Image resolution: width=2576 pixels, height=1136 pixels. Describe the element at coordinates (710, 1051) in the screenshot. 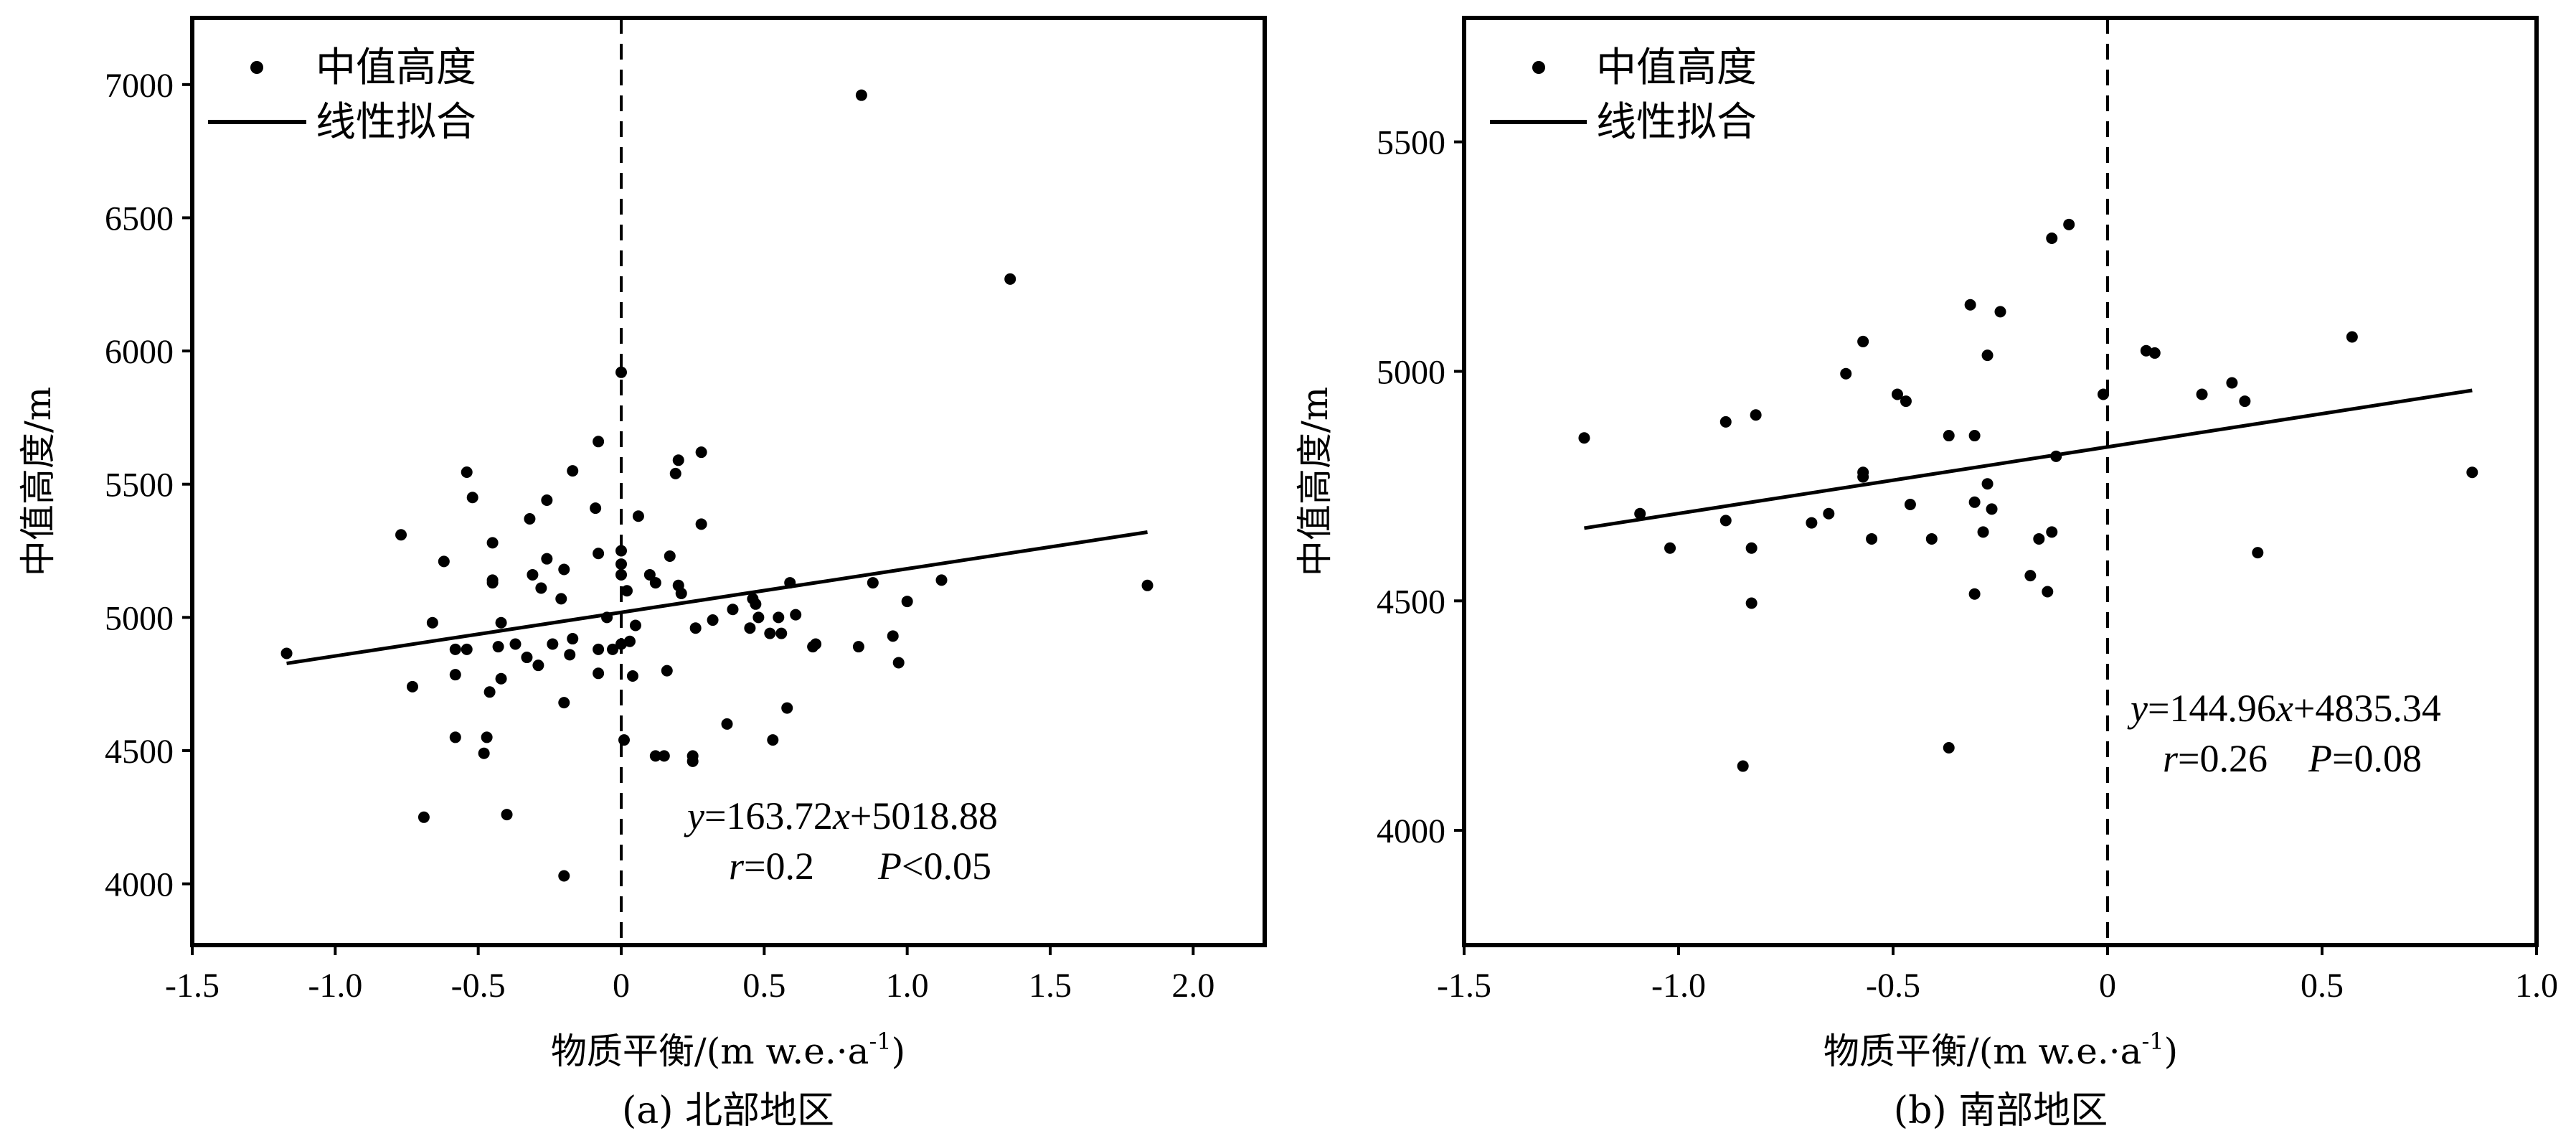

I see `x-axis-label-main-north: 物质平衡/(m w.e.·a` at that location.